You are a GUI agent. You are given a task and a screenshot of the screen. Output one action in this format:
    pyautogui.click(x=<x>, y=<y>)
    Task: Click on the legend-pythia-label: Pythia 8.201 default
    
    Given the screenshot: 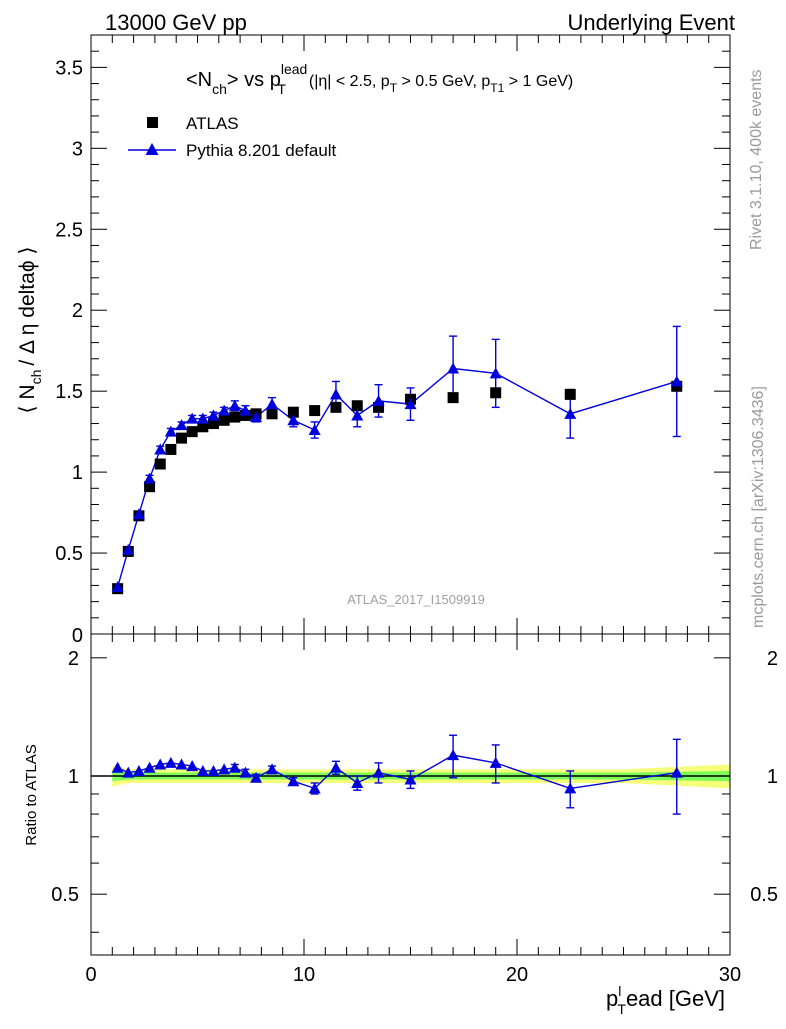 What is the action you would take?
    pyautogui.click(x=261, y=150)
    